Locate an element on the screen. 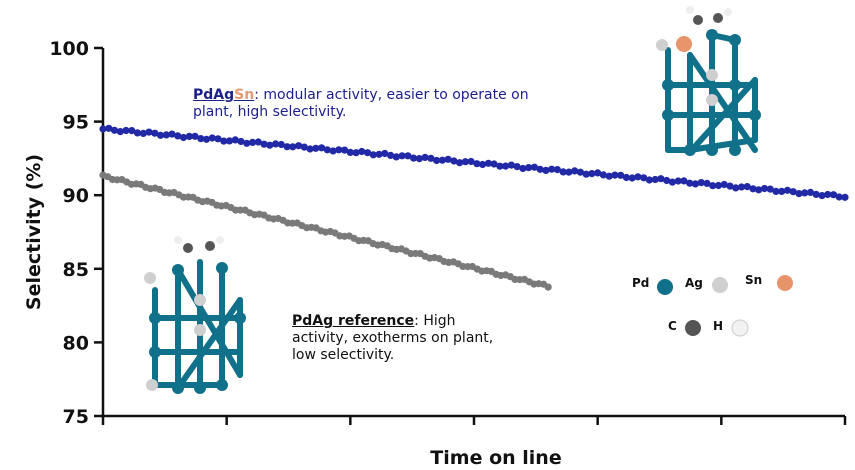 The height and width of the screenshot is (470, 855). pdagsn-name-sn: Sn is located at coordinates (244, 95).